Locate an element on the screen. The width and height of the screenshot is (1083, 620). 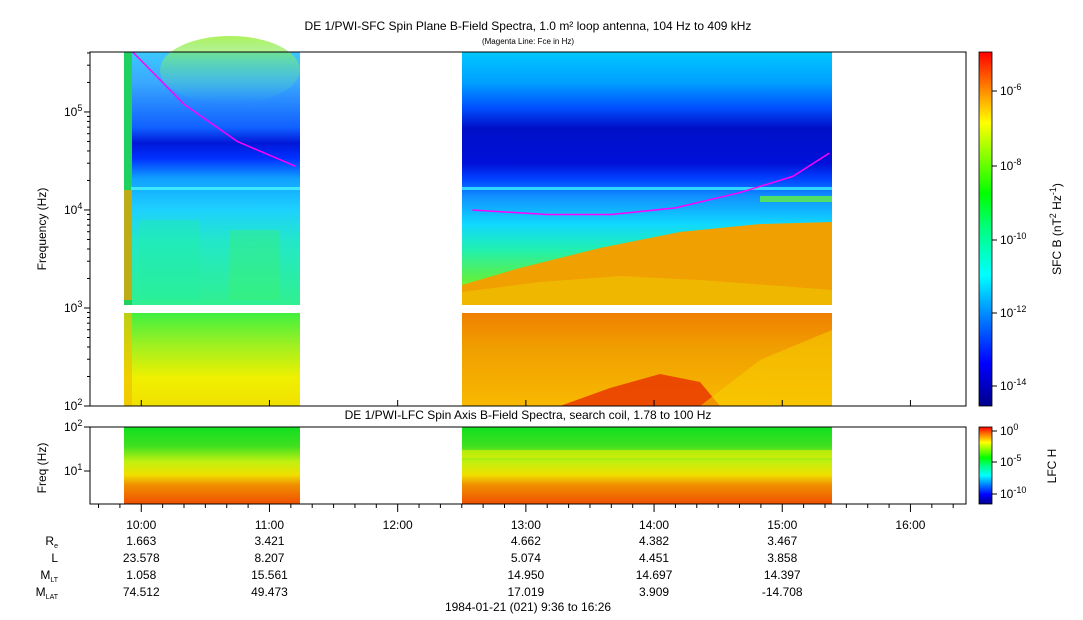
time-tick-label: 15:00 is located at coordinates (782, 525).